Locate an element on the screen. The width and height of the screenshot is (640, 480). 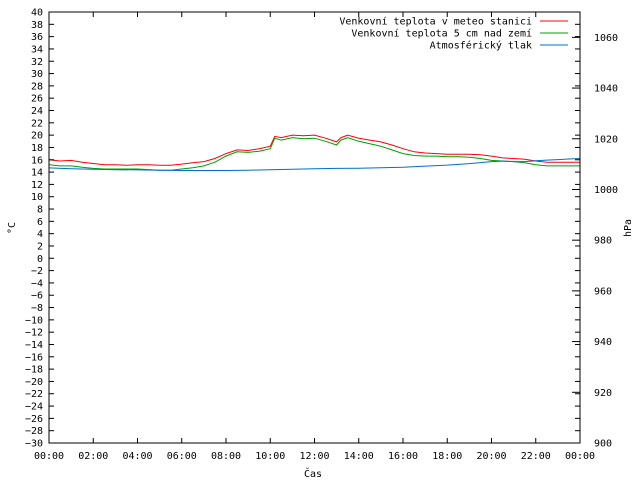
y-tick-label: −4 is located at coordinates (37, 283).